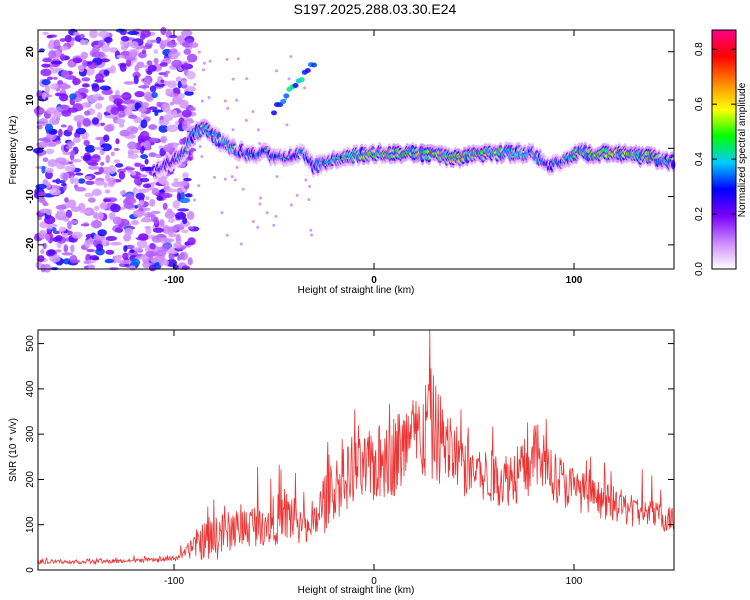 This screenshot has width=750, height=600. Describe the element at coordinates (673, 164) in the screenshot. I see `ridge-blob` at that location.